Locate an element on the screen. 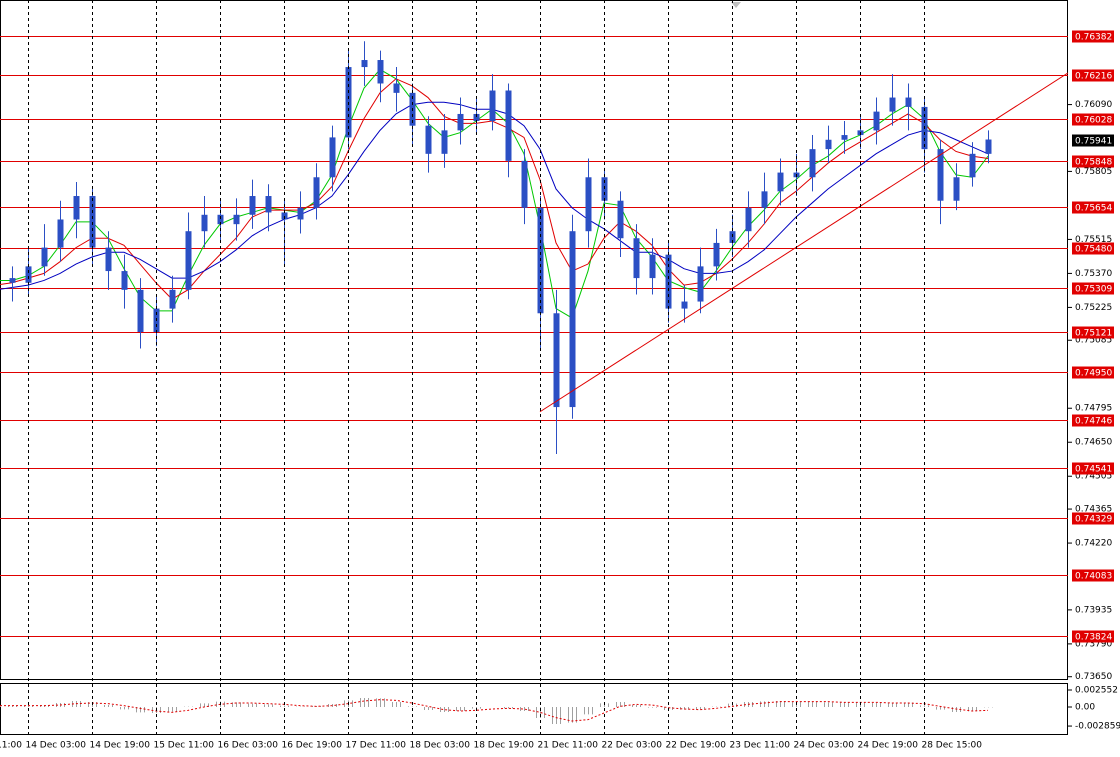 Image resolution: width=1120 pixels, height=757 pixels. x-tick-label: 22 Dec 19:00 is located at coordinates (695, 746).